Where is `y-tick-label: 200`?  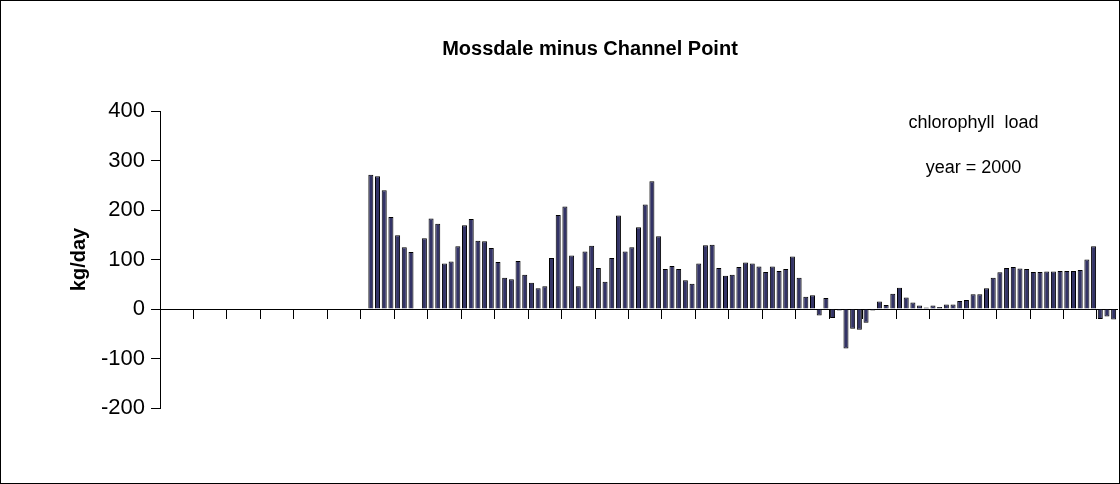
y-tick-label: 200 is located at coordinates (127, 209).